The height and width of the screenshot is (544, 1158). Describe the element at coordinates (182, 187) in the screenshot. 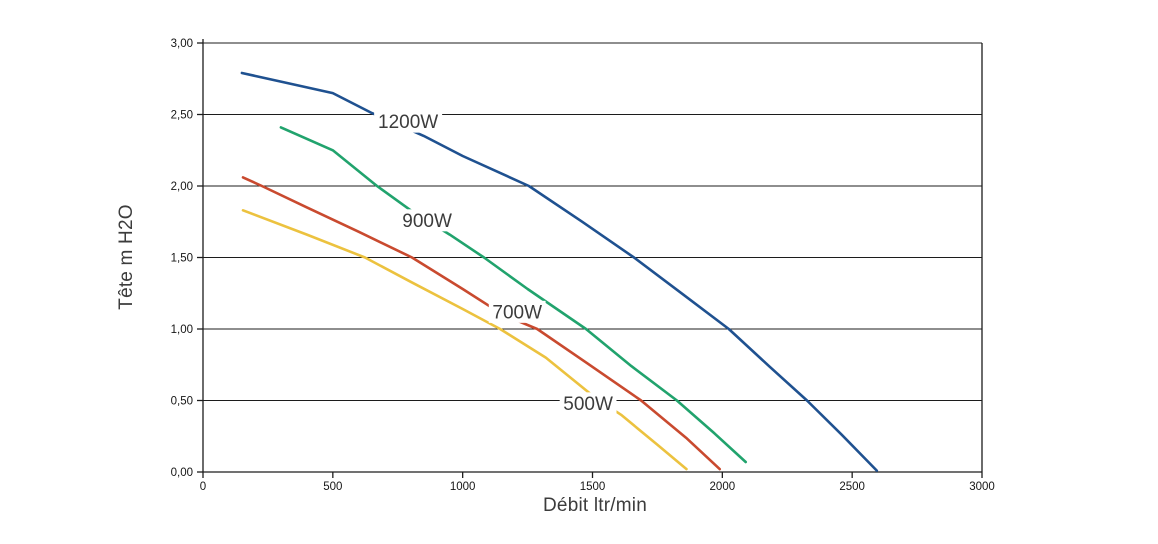

I see `y-tick-label-2,00: 2,00` at that location.